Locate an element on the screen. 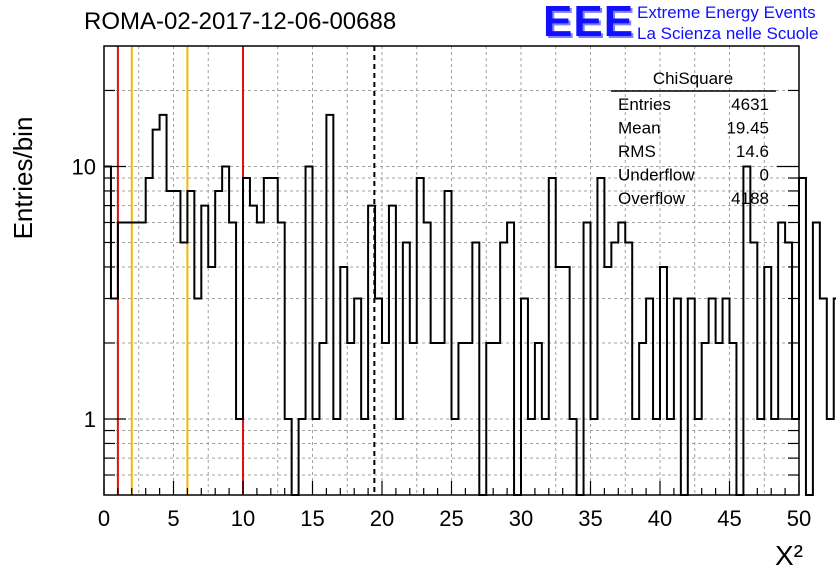 The height and width of the screenshot is (572, 836). eee-logo: EEE is located at coordinates (589, 23).